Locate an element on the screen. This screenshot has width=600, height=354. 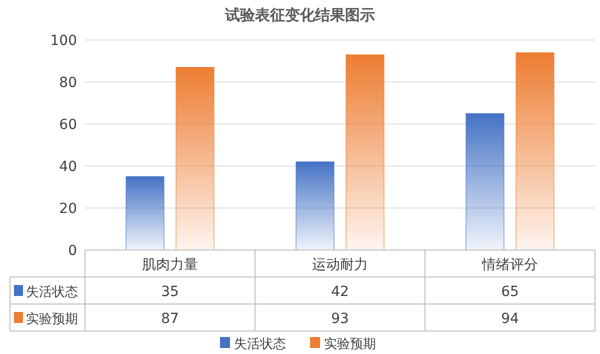
data-label: 35 is located at coordinates (170, 292).